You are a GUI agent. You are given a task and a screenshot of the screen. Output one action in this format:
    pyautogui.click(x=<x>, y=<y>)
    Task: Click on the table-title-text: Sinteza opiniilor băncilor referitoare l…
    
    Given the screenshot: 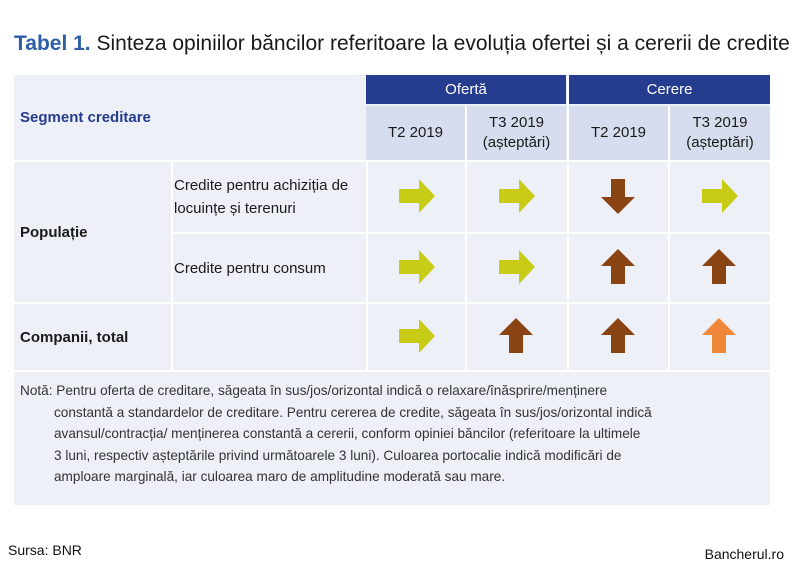 What is the action you would take?
    pyautogui.click(x=443, y=43)
    